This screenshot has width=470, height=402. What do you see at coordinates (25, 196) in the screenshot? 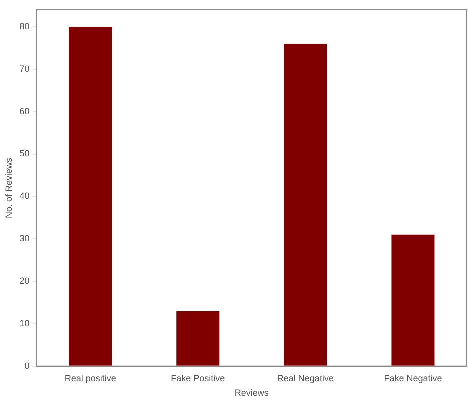
I see `y-tick-label: 40` at bounding box center [25, 196].